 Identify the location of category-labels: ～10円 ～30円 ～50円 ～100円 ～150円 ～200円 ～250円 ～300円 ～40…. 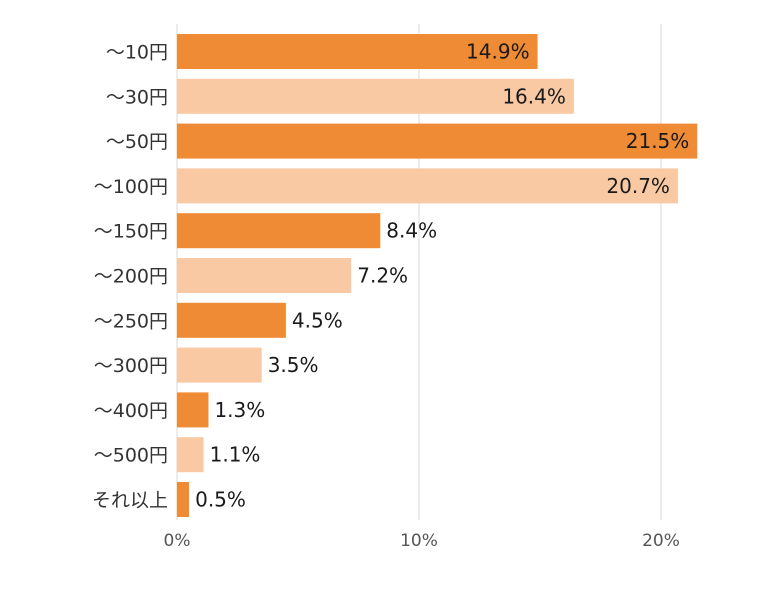
(130, 277).